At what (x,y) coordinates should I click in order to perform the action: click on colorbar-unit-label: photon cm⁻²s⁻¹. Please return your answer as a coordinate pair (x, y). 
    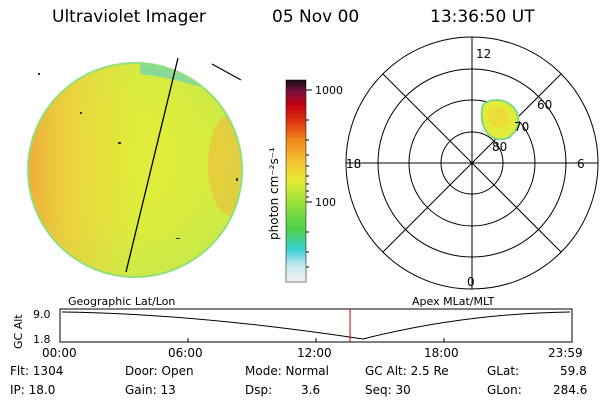
    Looking at the image, I should click on (274, 193).